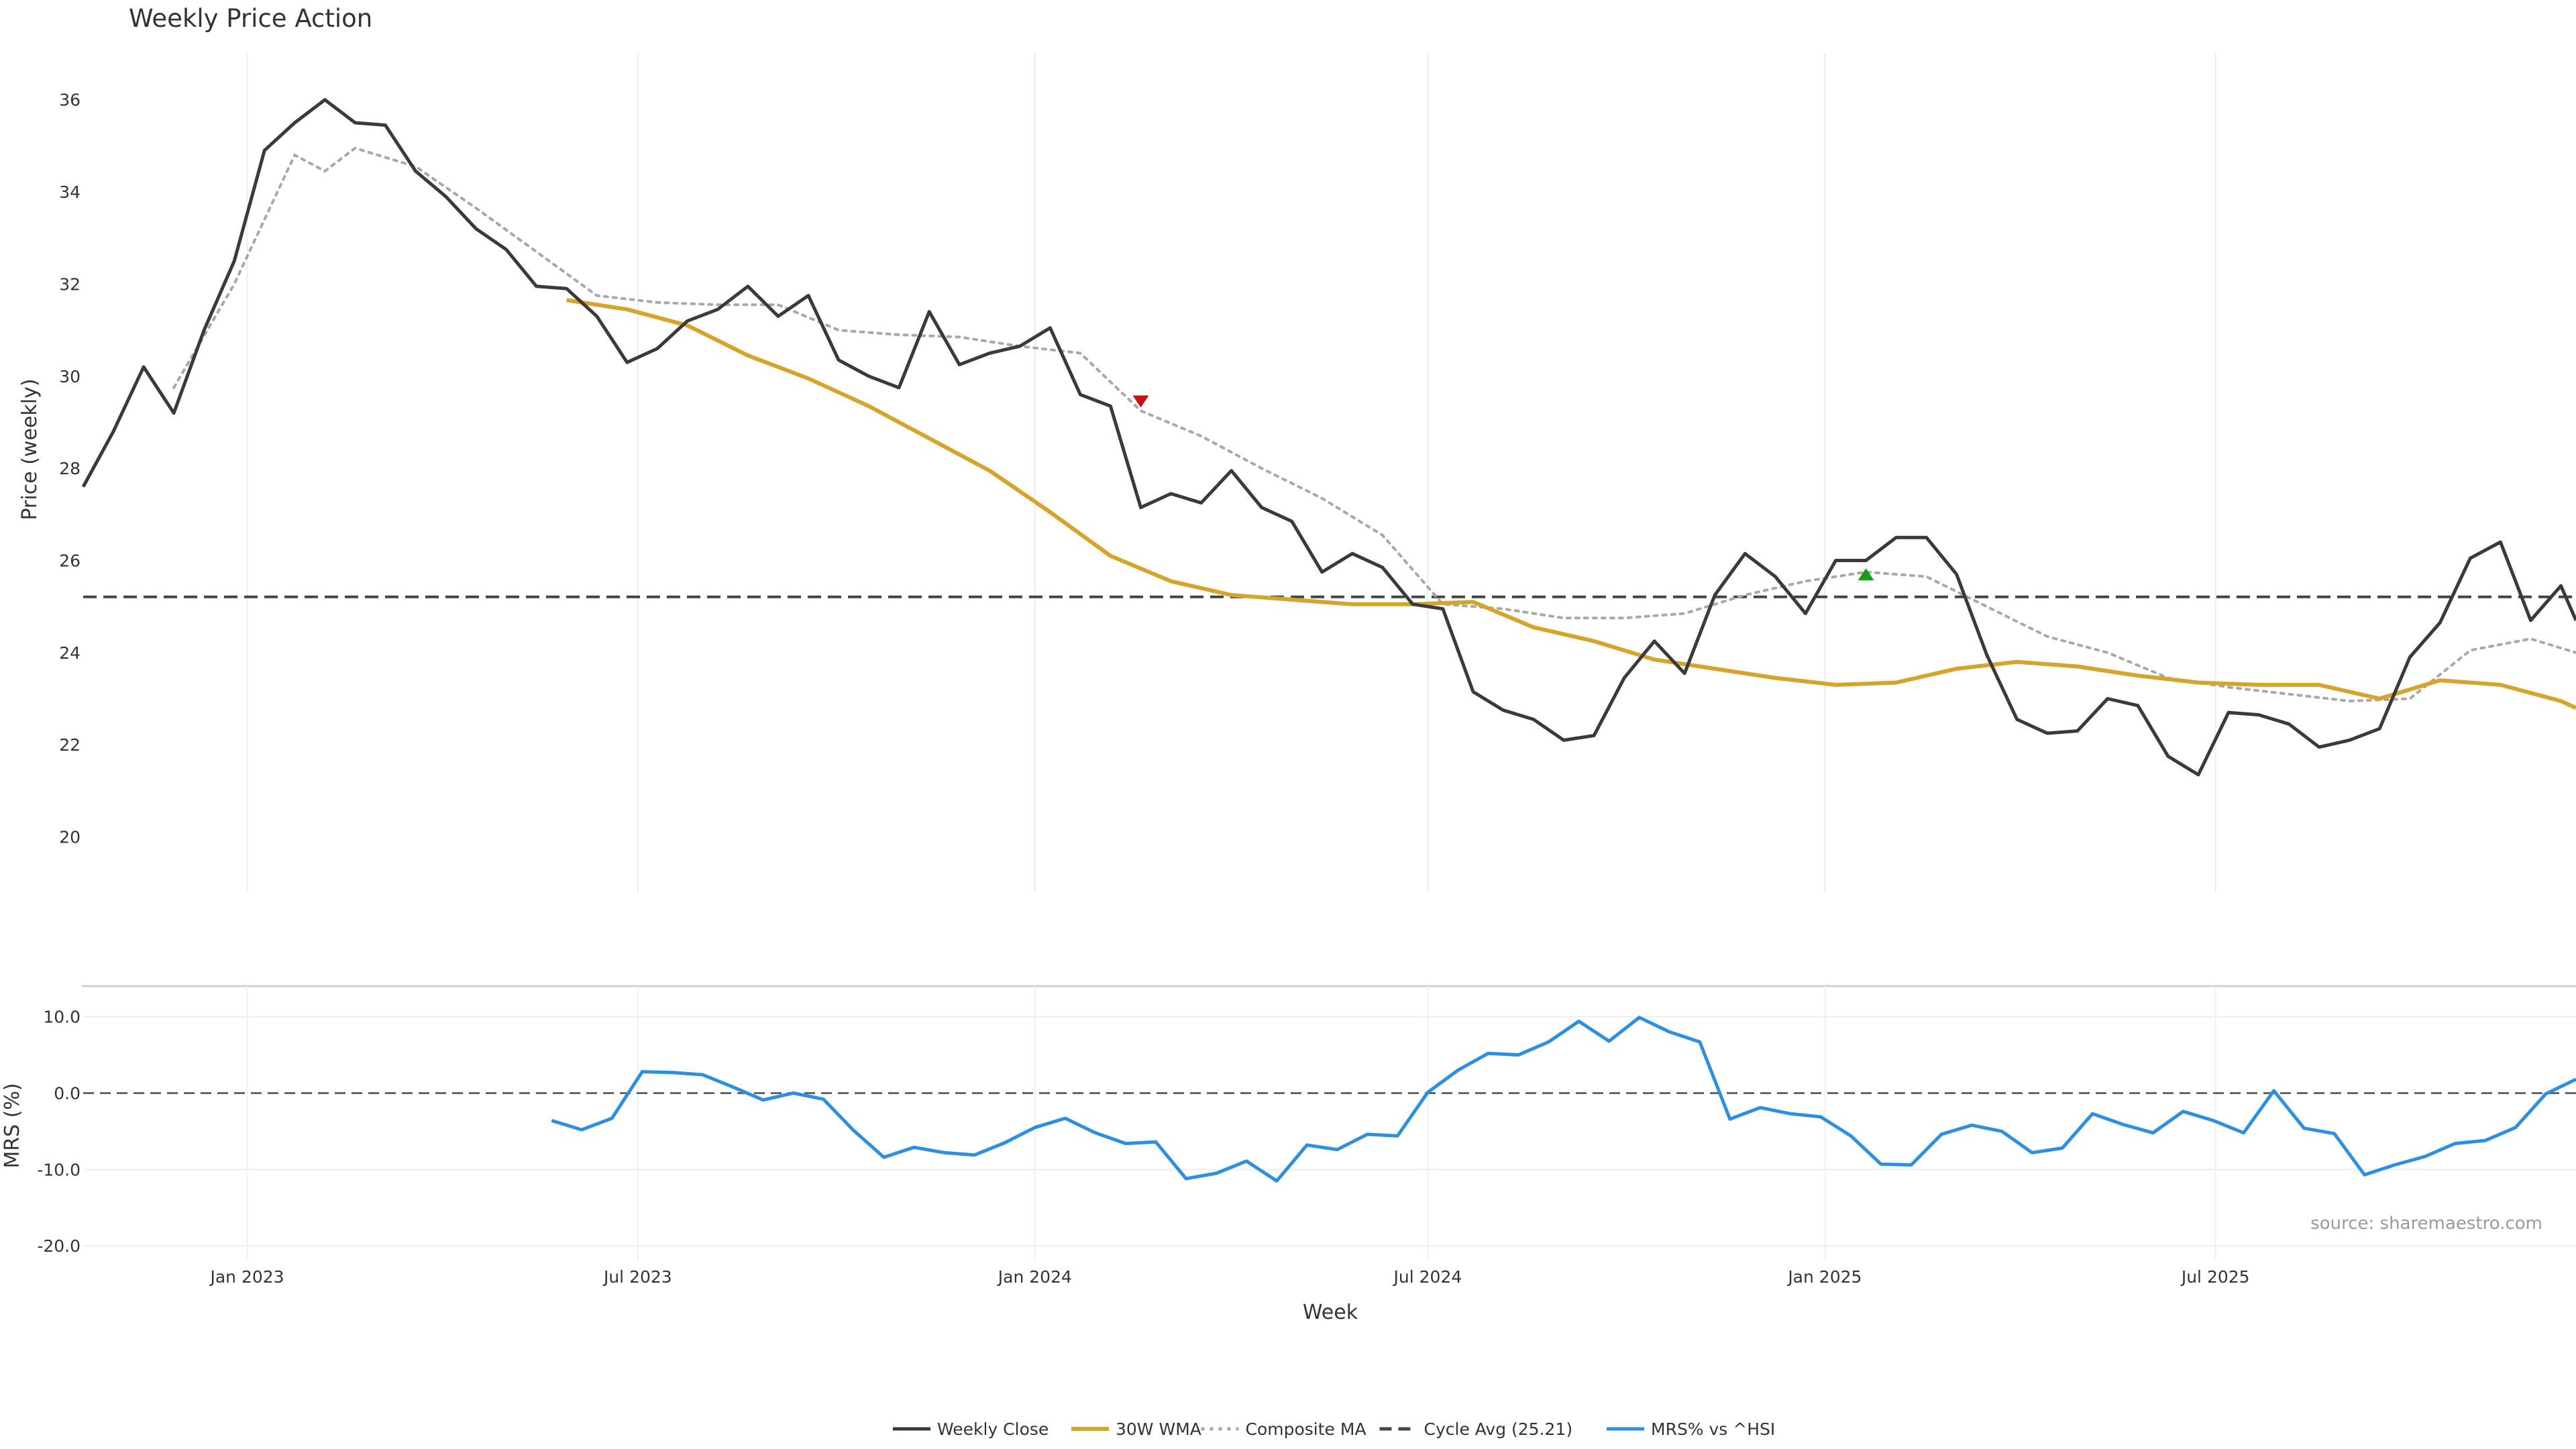  Describe the element at coordinates (993, 1429) in the screenshot. I see `legend-label: Weekly Close` at that location.